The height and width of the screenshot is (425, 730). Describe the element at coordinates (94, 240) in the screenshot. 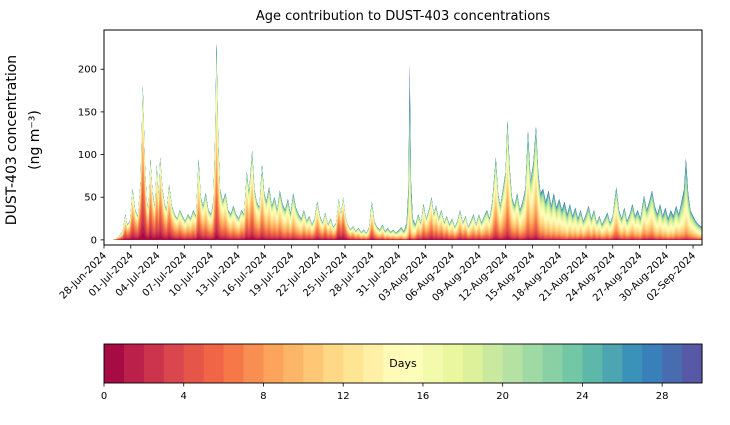

I see `y-tick-label: 0` at that location.